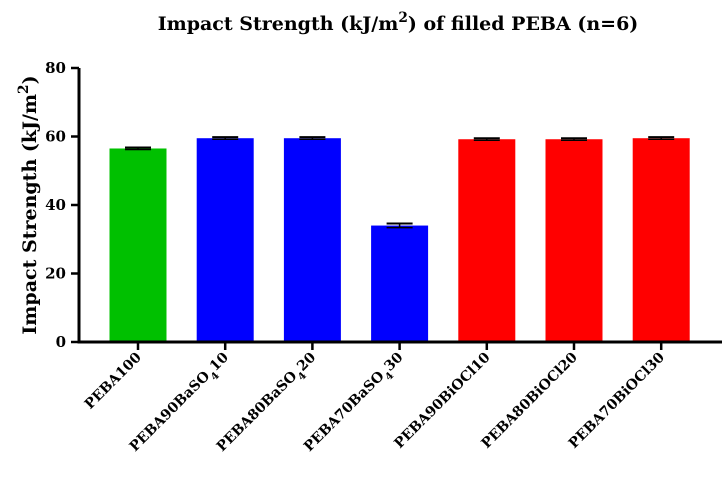 This screenshot has height=481, width=728. Describe the element at coordinates (442, 400) in the screenshot. I see `x-tick-label: PEBA90BiOCl10` at that location.